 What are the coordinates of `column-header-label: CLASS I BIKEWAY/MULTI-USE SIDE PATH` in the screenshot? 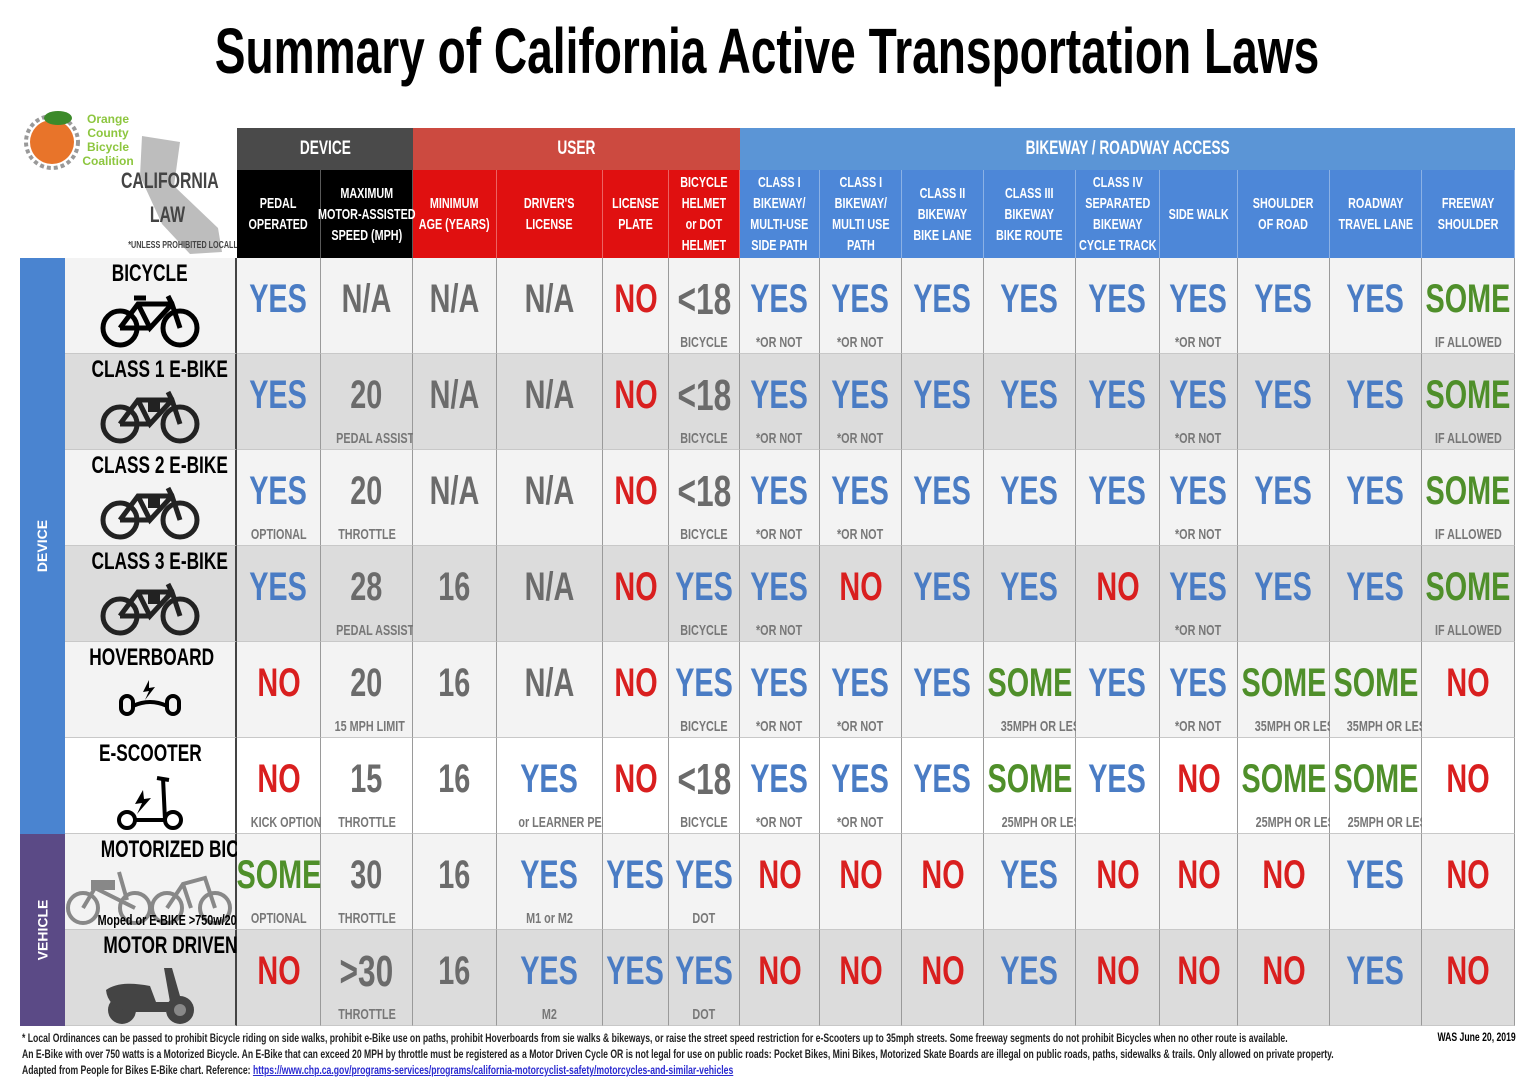 It's located at (779, 214).